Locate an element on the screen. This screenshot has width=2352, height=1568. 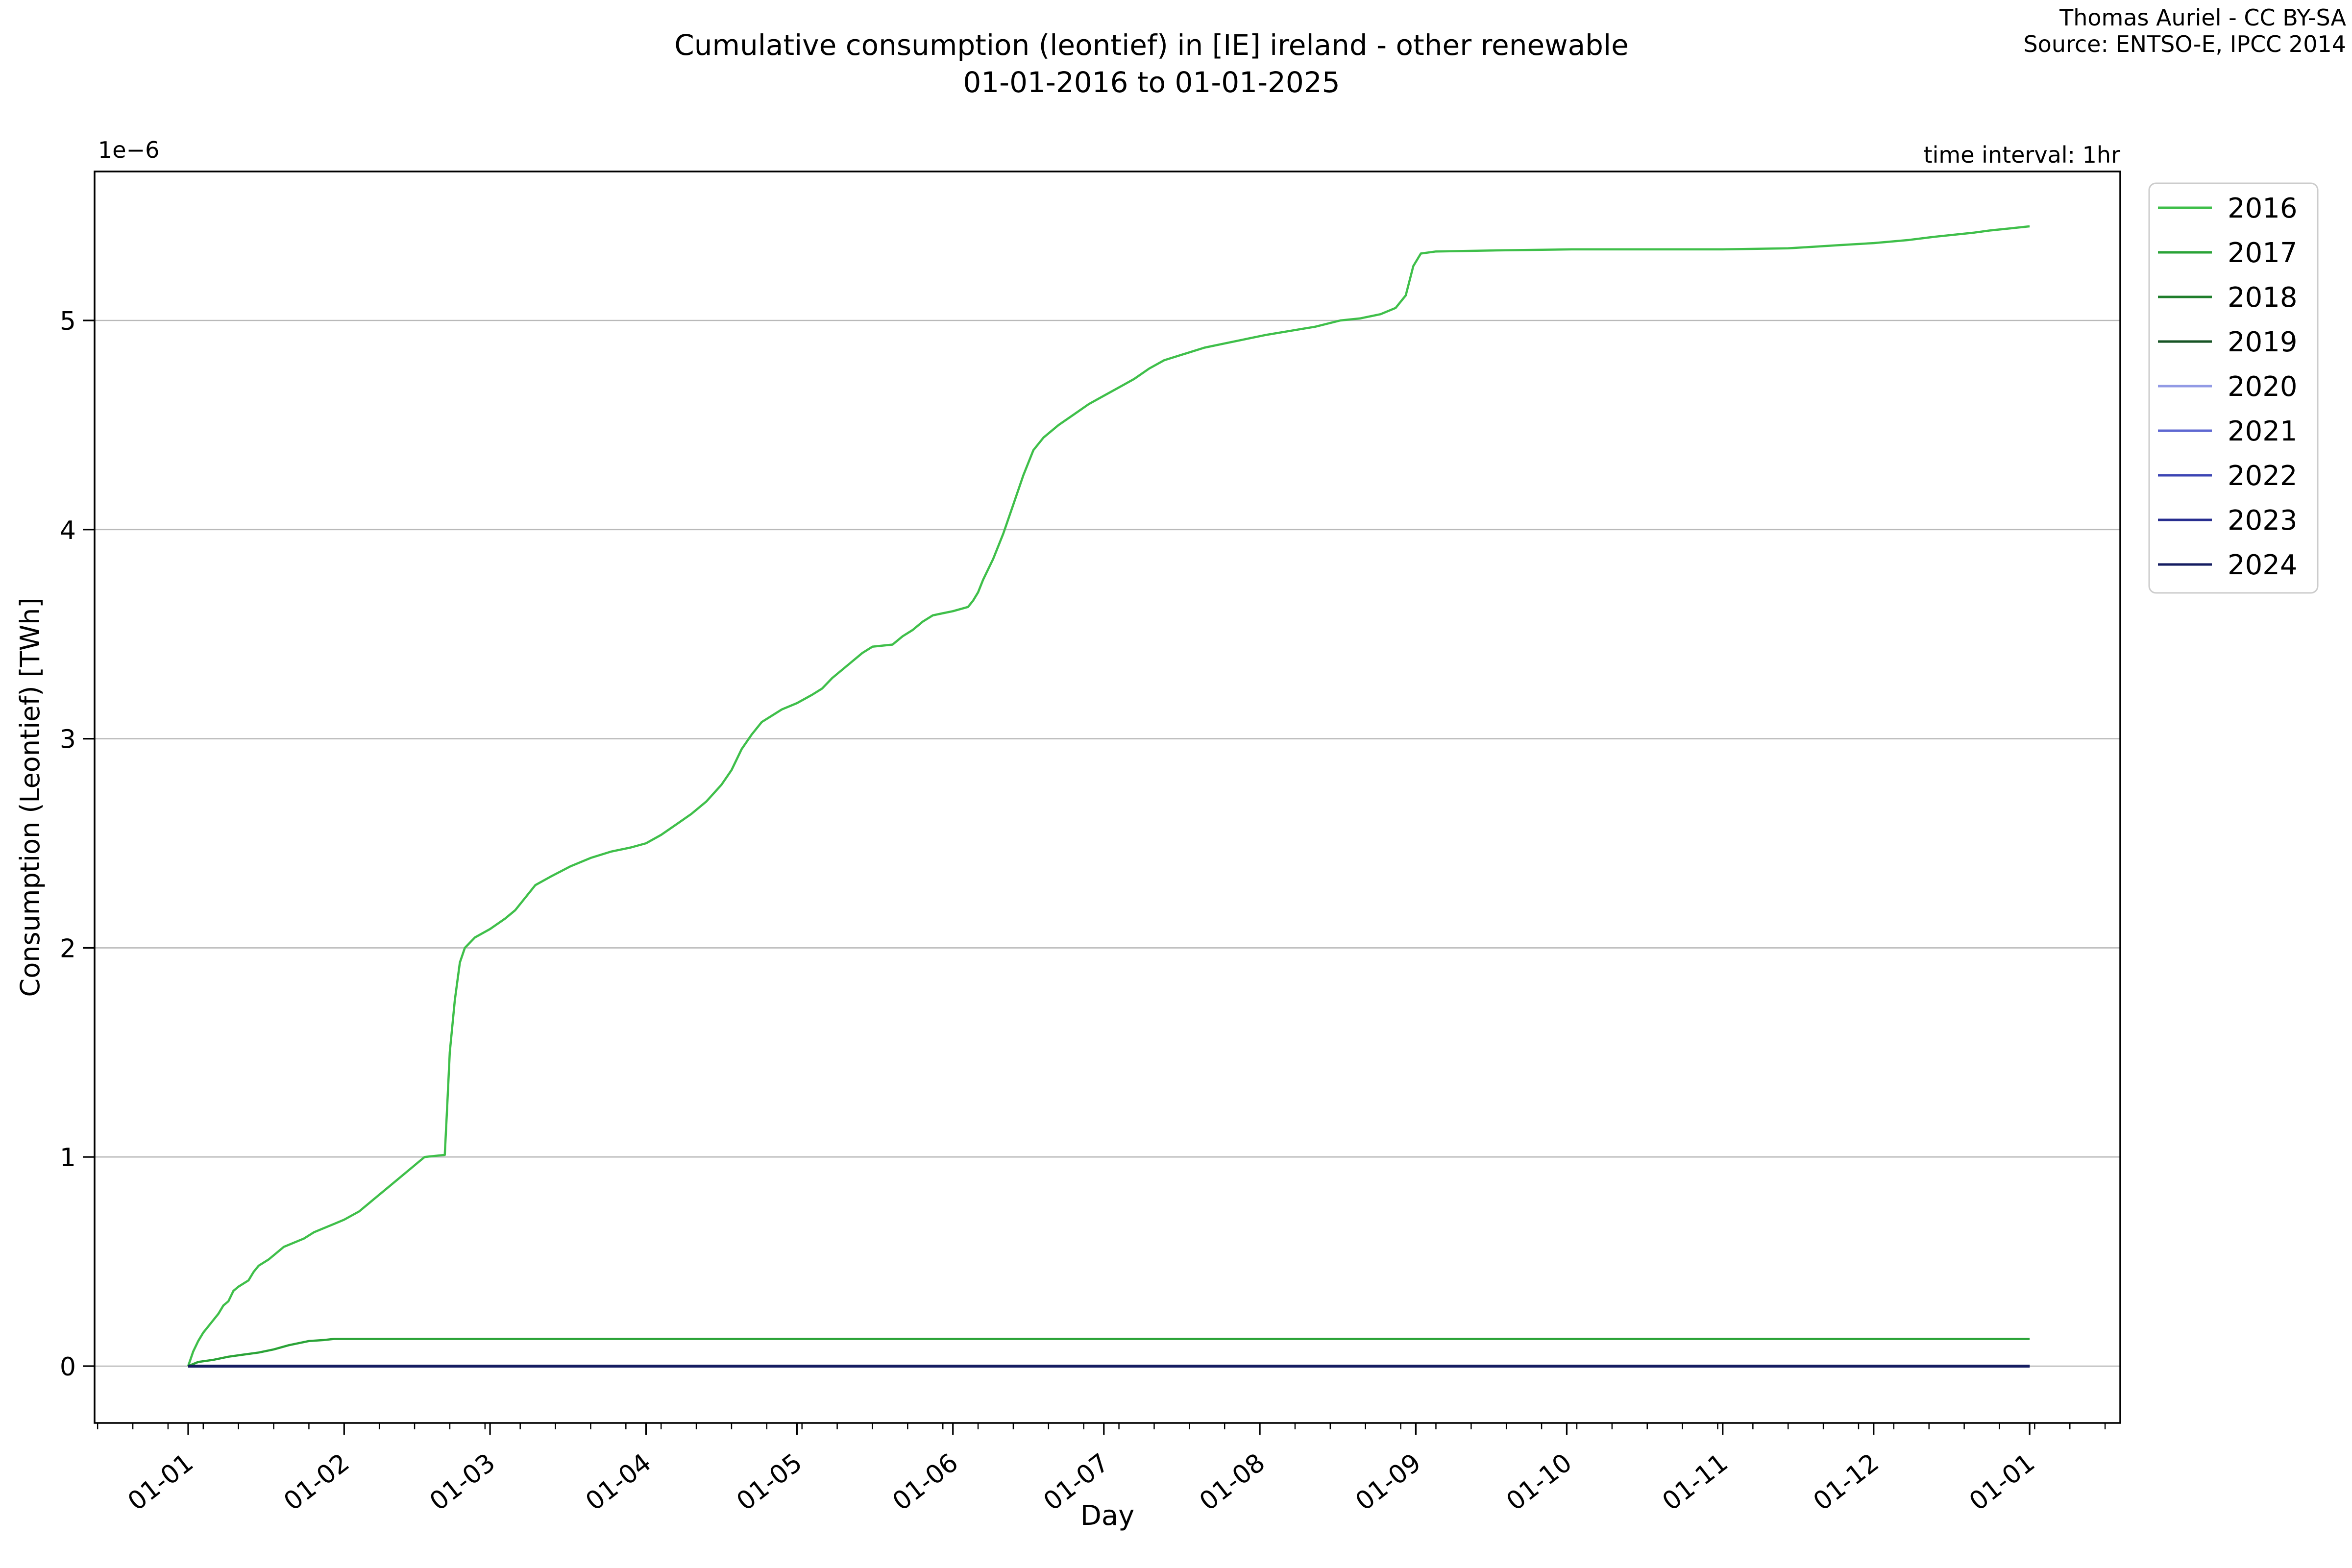
legend-label-2019: 2019 is located at coordinates (2263, 342).